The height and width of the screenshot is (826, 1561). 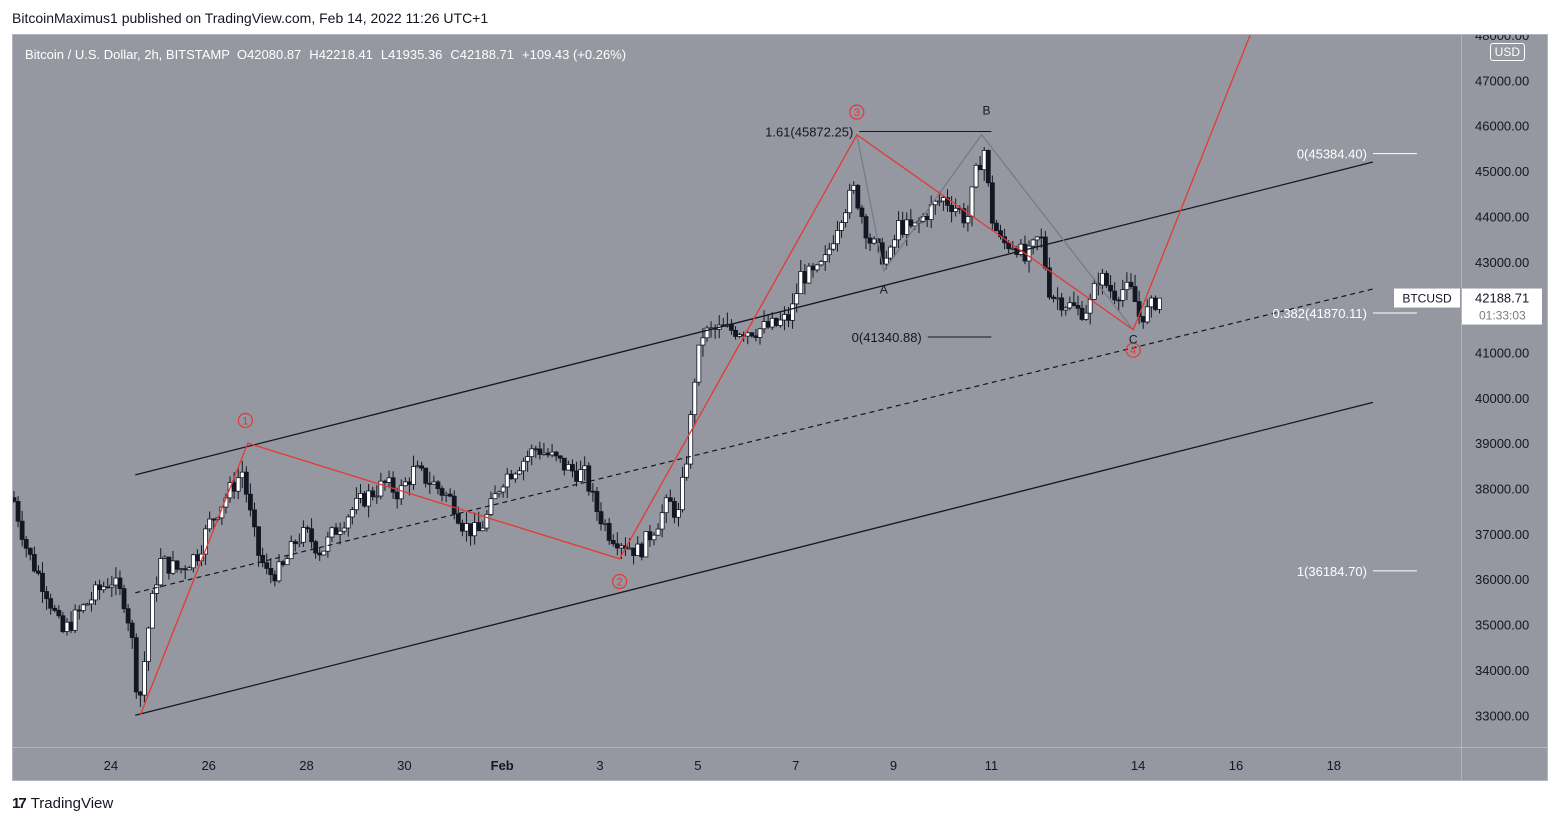 What do you see at coordinates (1502, 398) in the screenshot?
I see `y-tick-label: 40000.00` at bounding box center [1502, 398].